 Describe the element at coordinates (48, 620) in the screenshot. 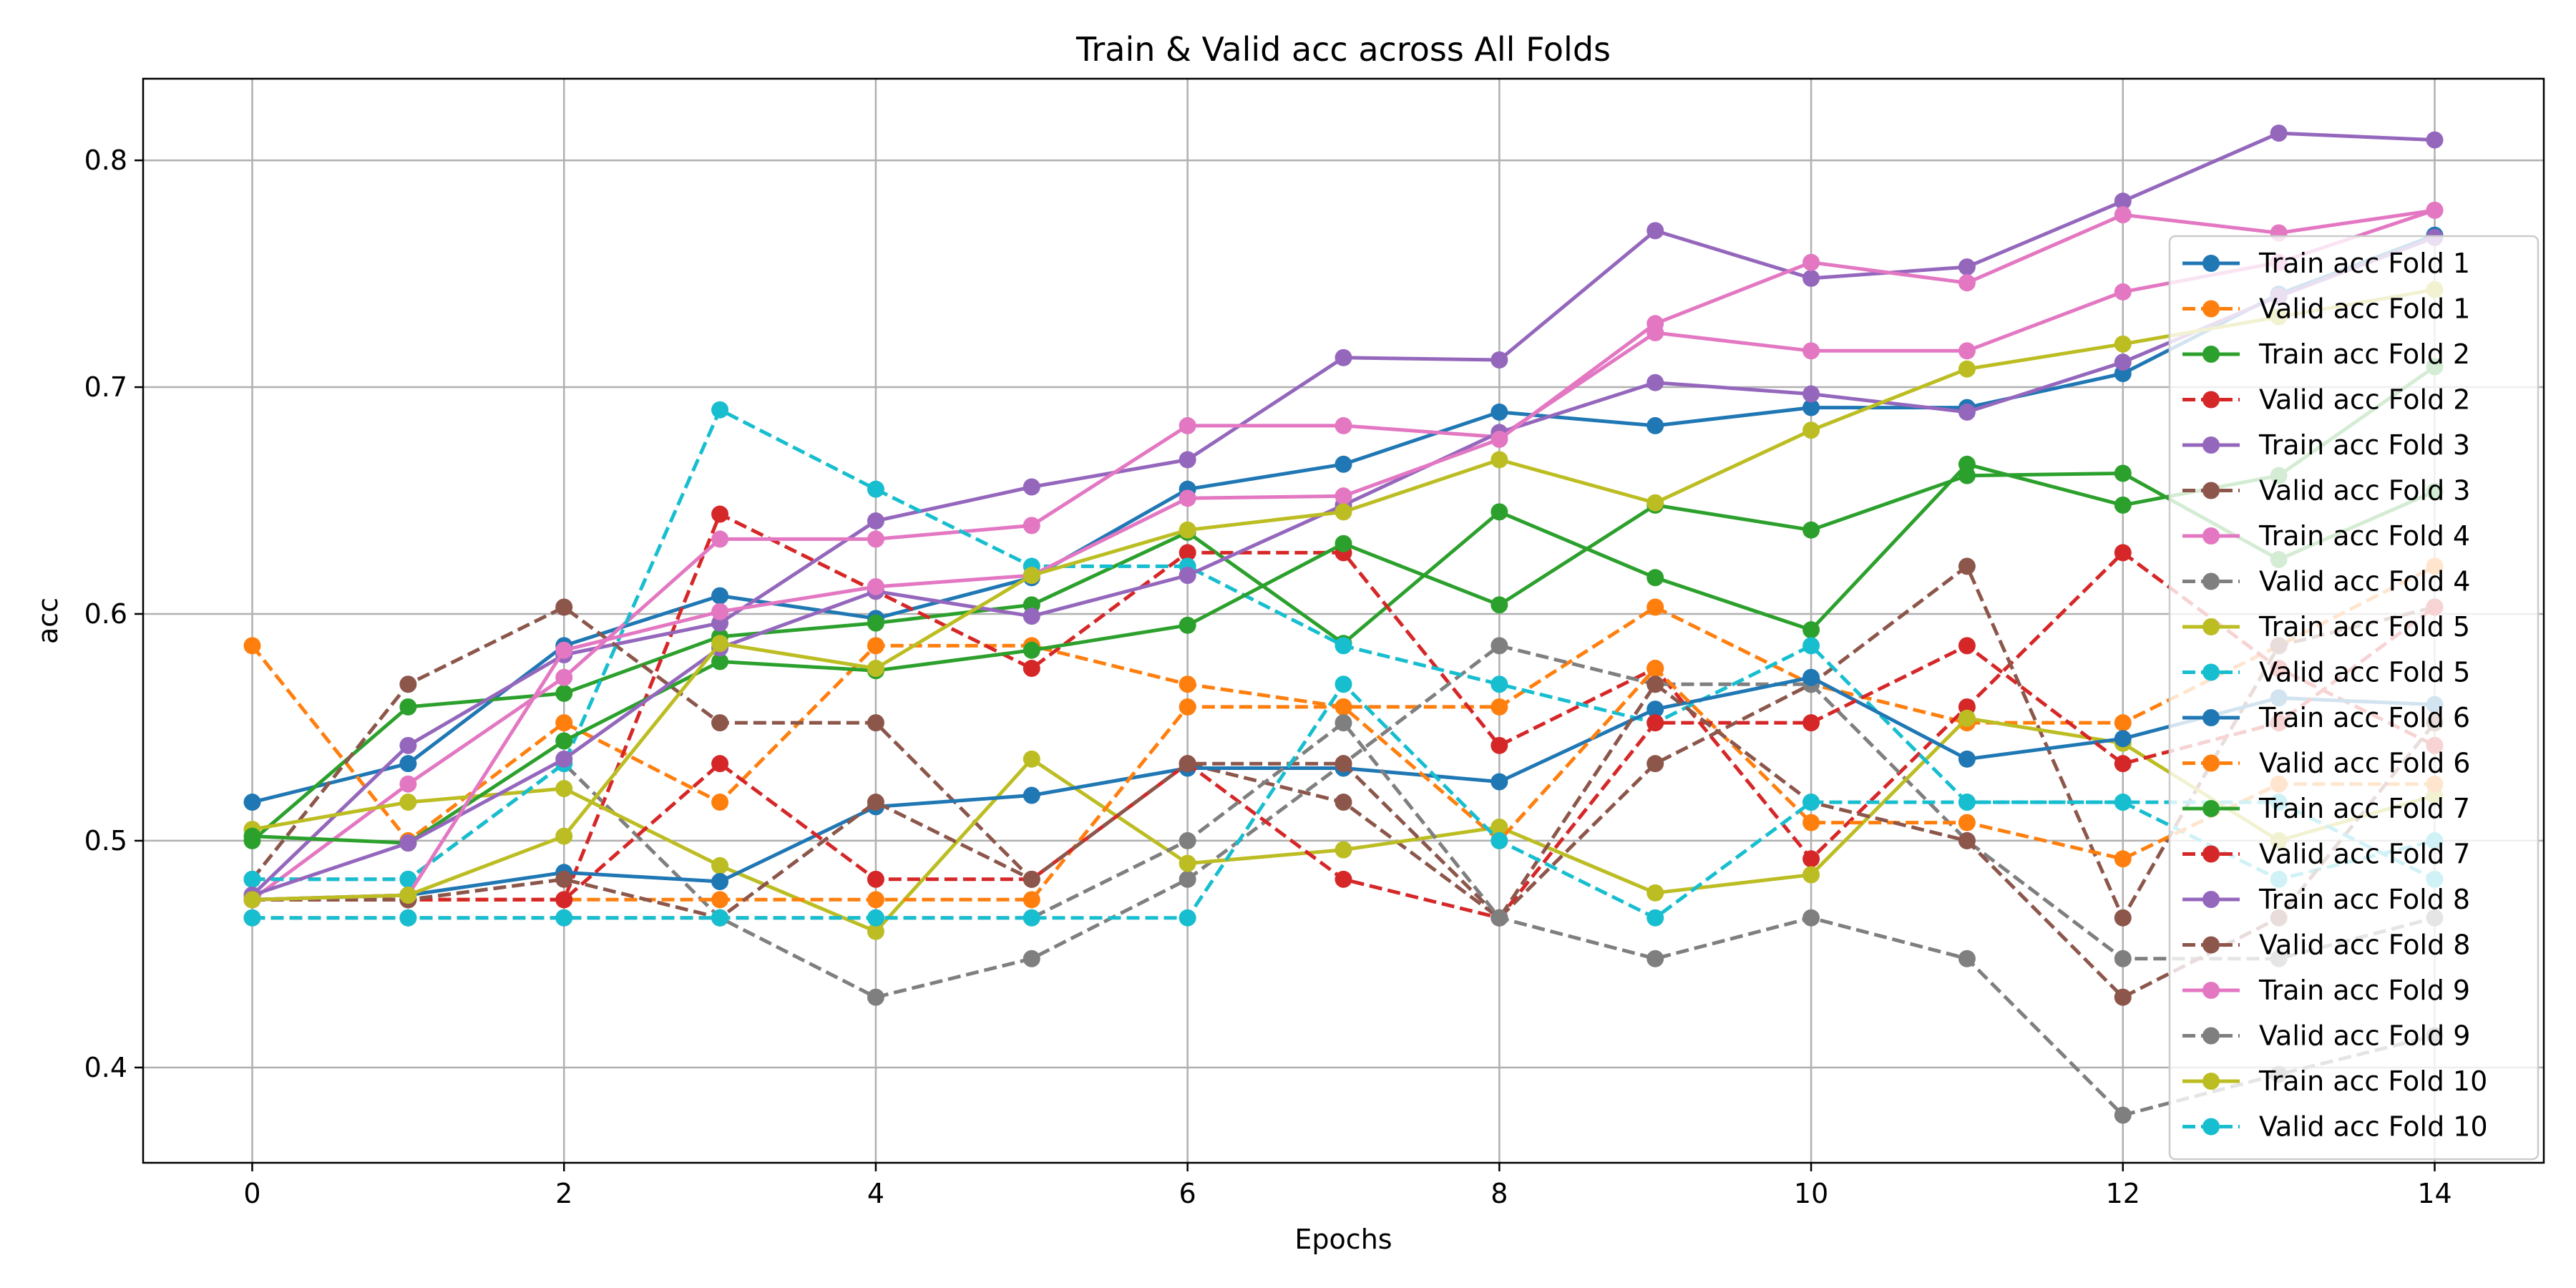

I see `y-axis-label: acc` at that location.